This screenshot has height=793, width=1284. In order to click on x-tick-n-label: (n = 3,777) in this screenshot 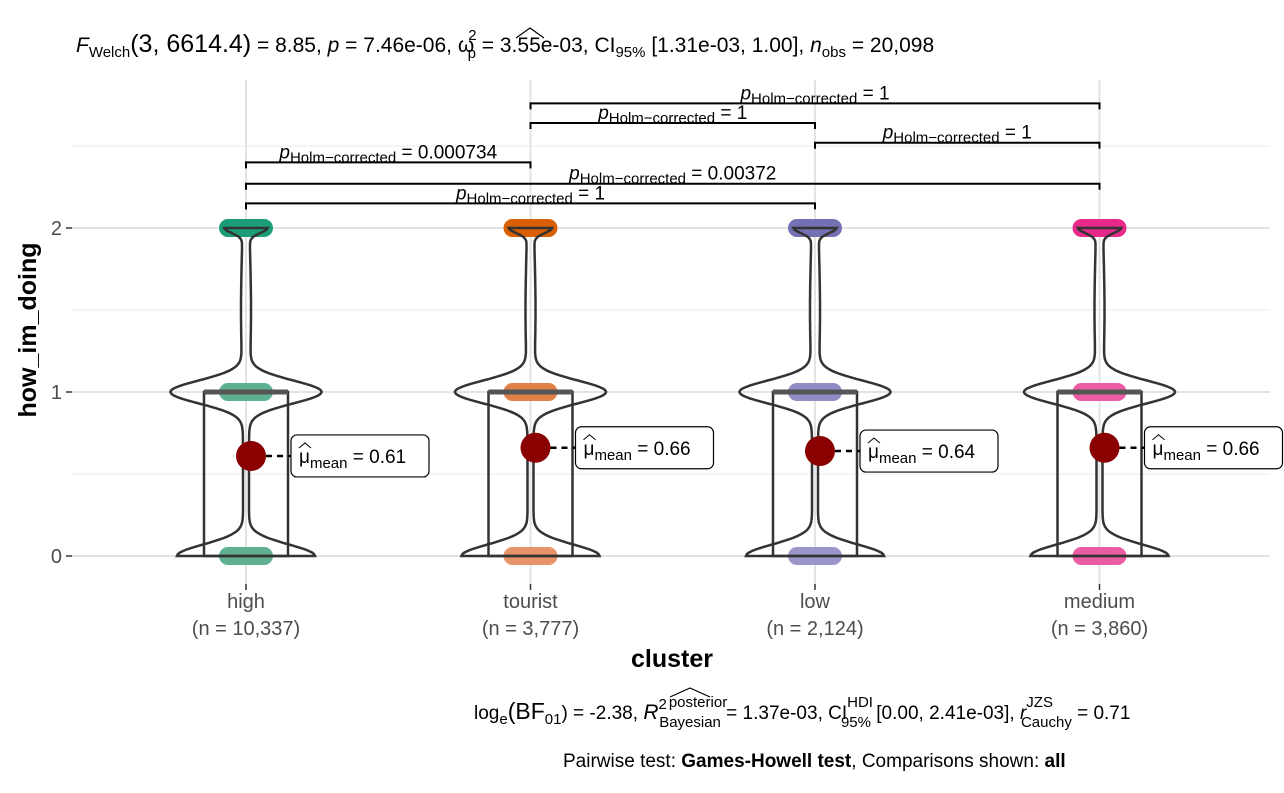, I will do `click(530, 629)`.